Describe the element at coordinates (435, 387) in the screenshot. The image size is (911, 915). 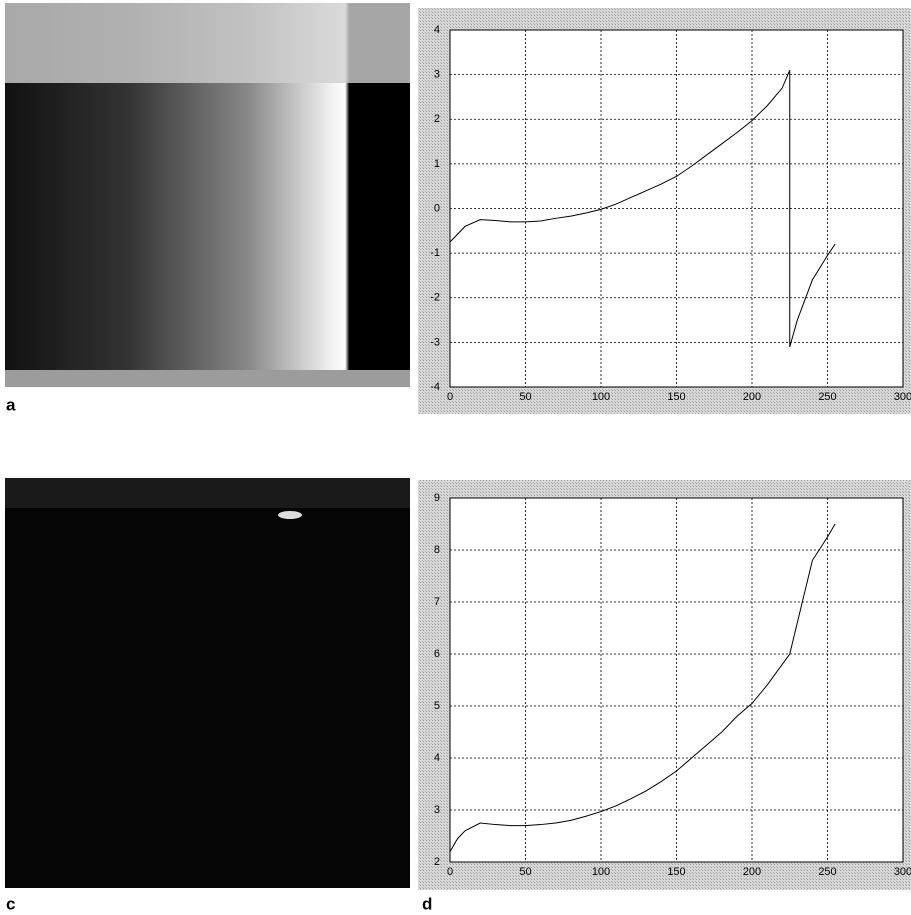
I see `y-tick-label: -4` at that location.